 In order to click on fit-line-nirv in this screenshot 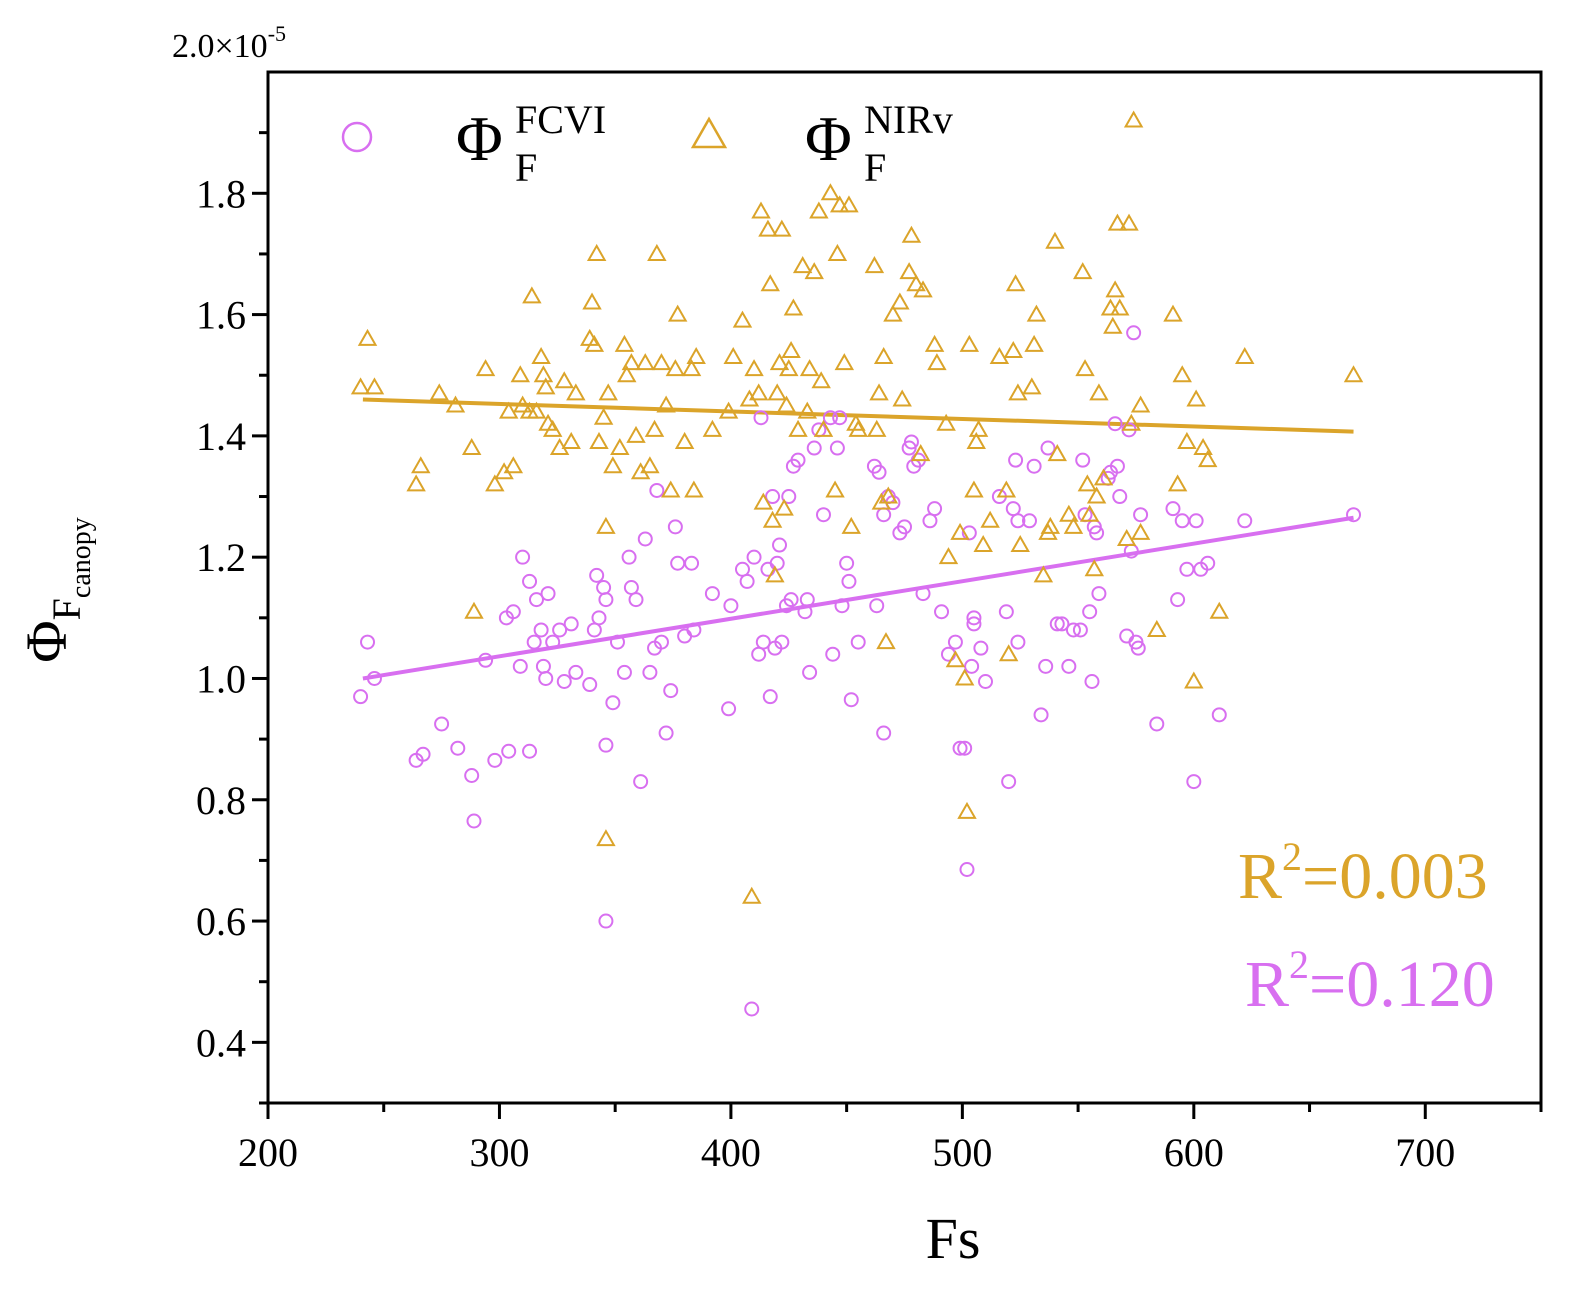, I will do `click(858, 415)`.